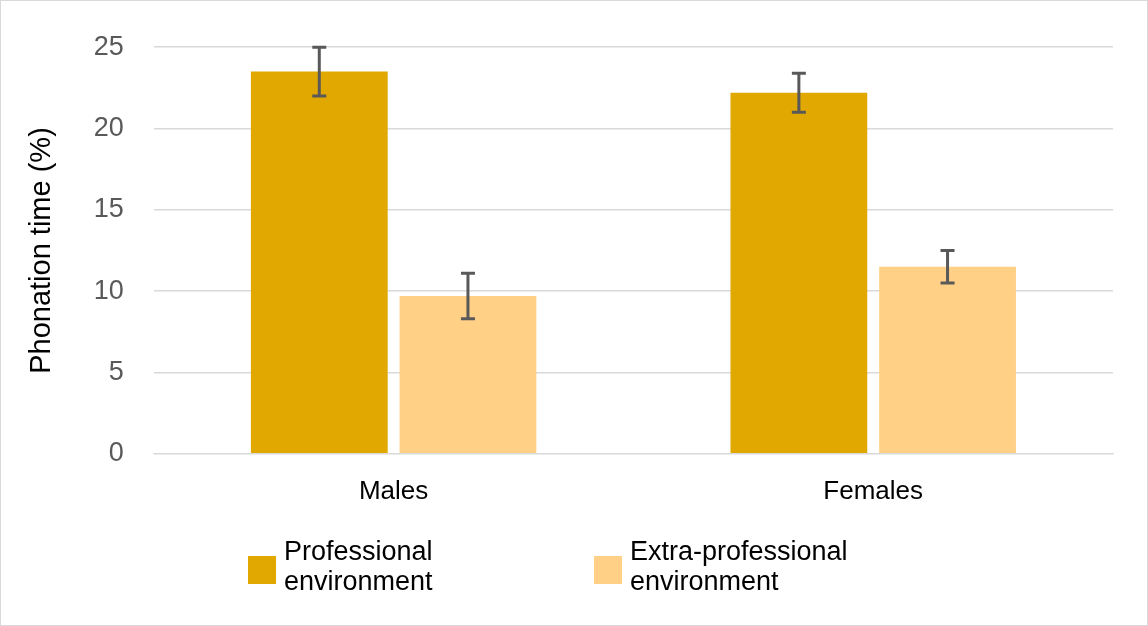 The image size is (1148, 626). I want to click on y-tick-label: 25, so click(108, 45).